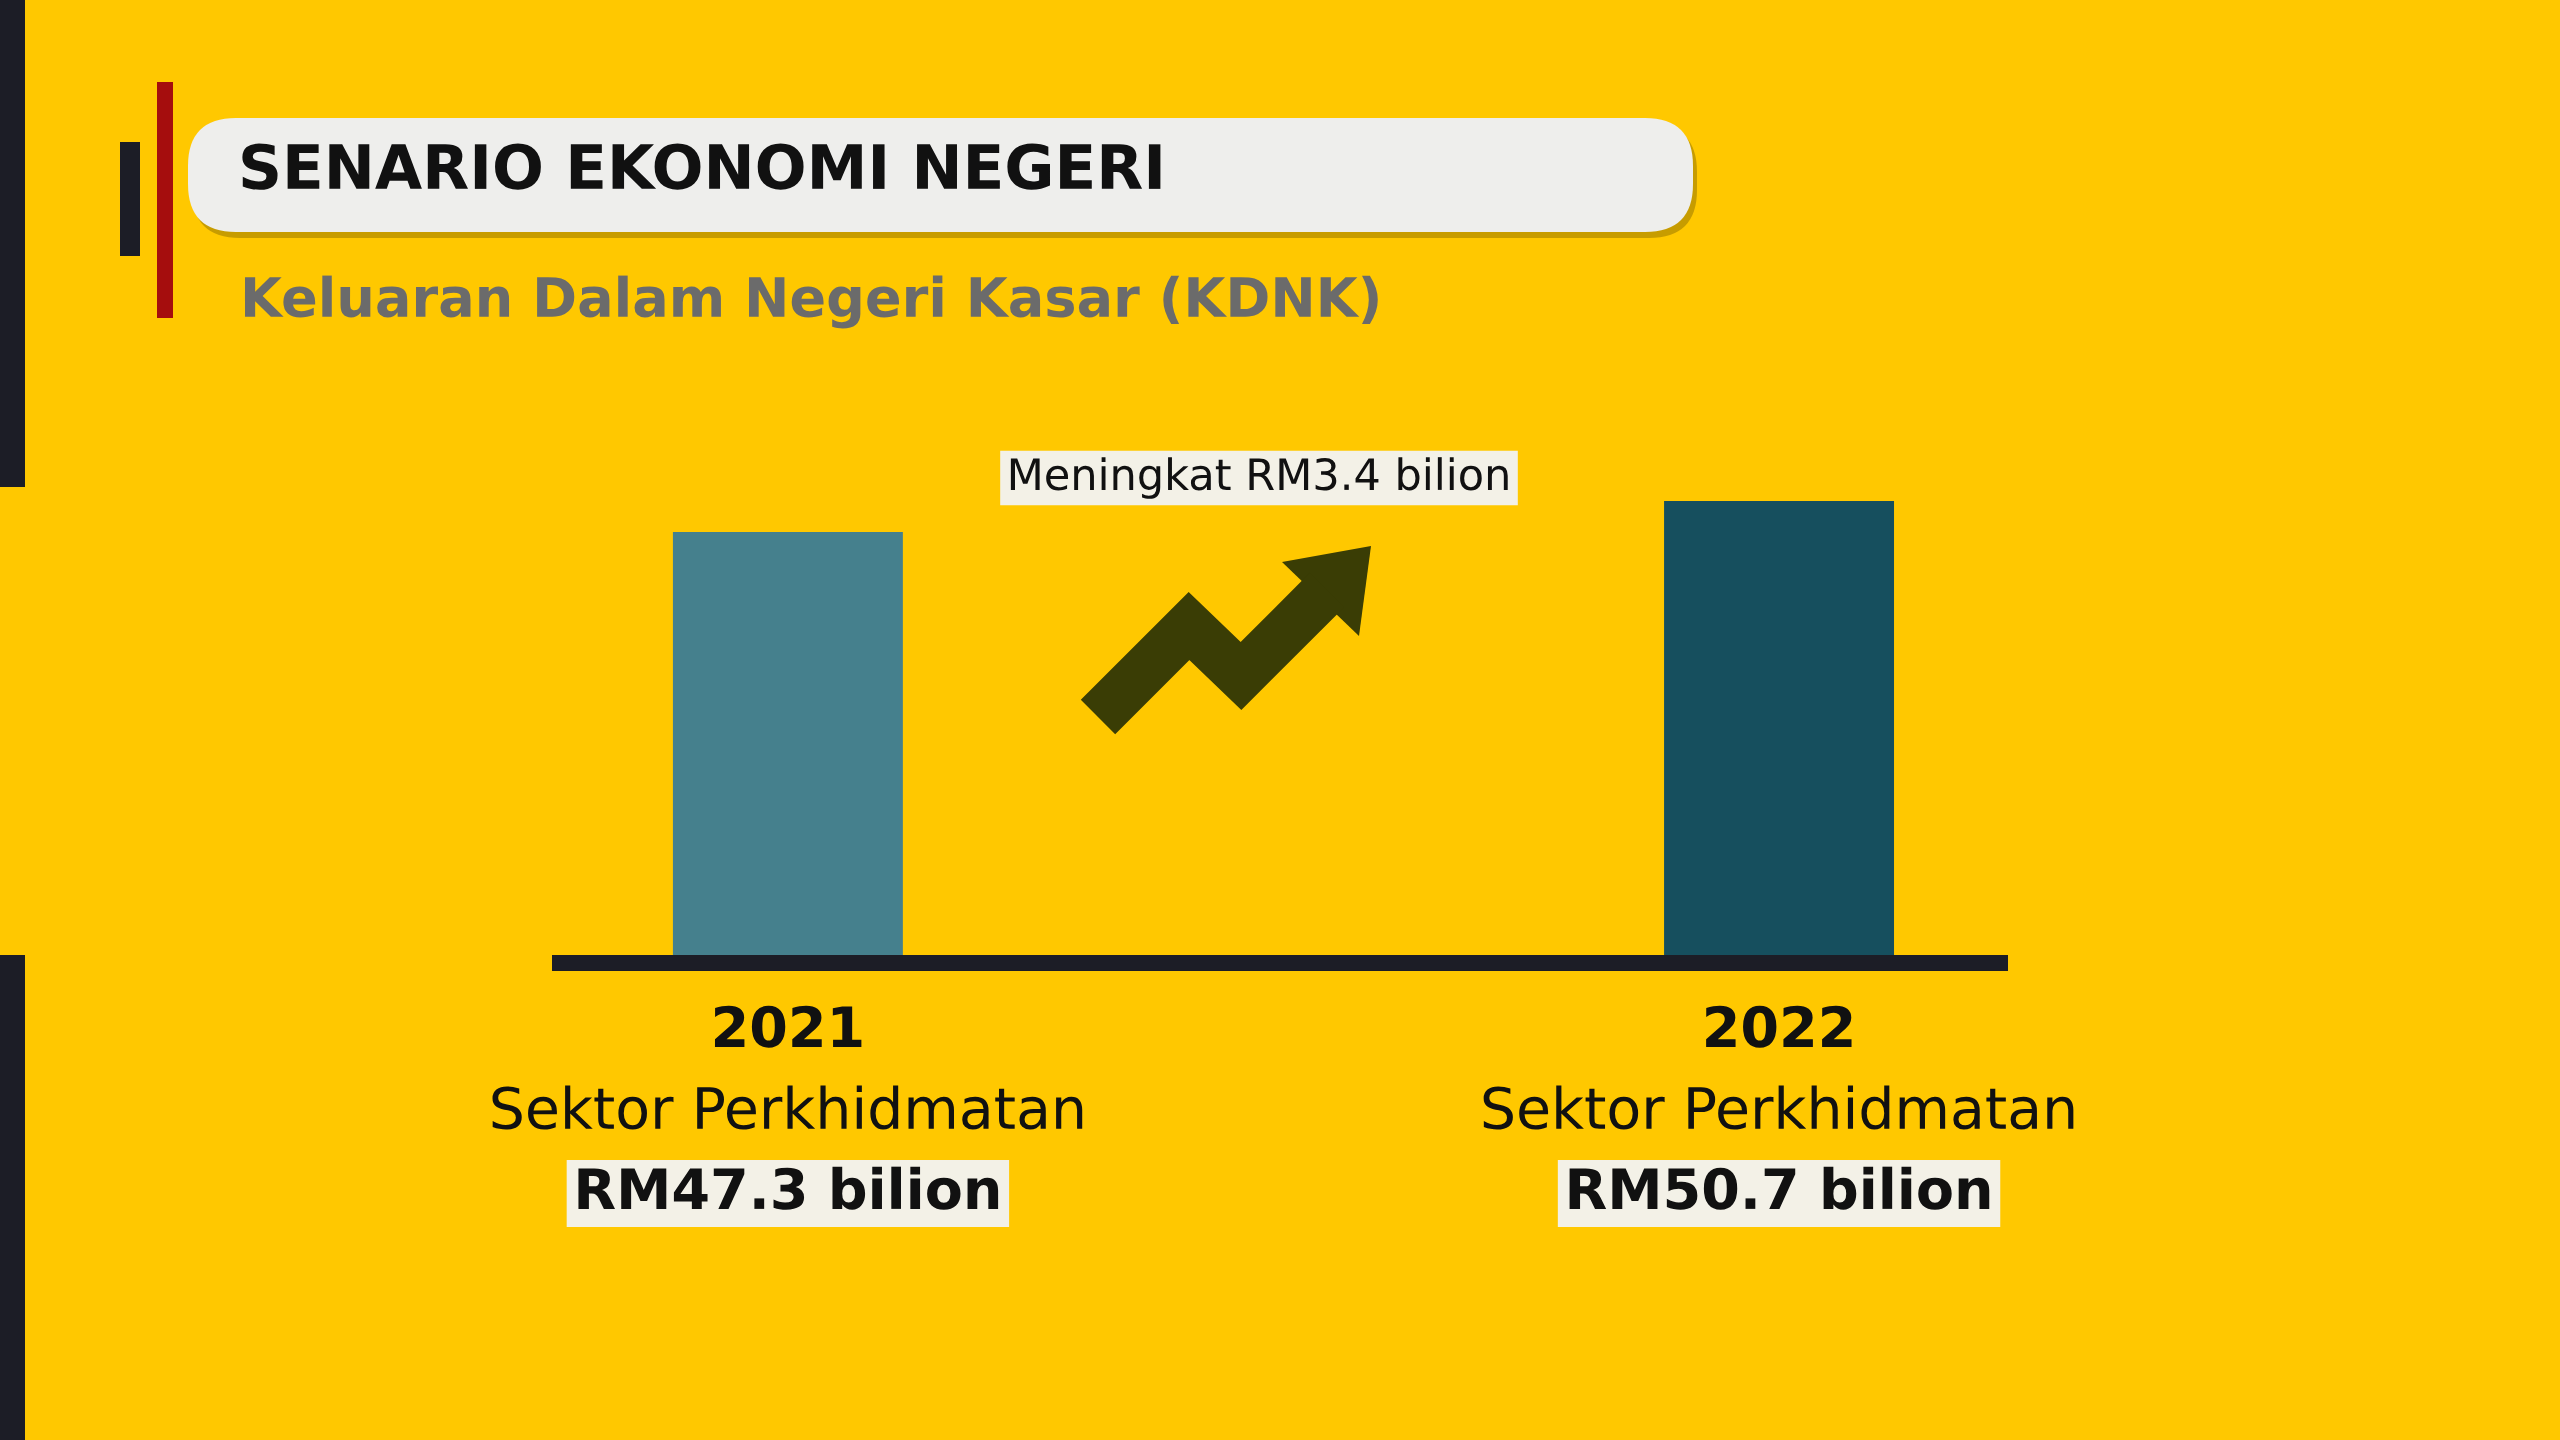 This screenshot has width=2560, height=1440. I want to click on chart-subtitle: Keluaran Dalam Negeri Kasar (KDNK), so click(811, 302).